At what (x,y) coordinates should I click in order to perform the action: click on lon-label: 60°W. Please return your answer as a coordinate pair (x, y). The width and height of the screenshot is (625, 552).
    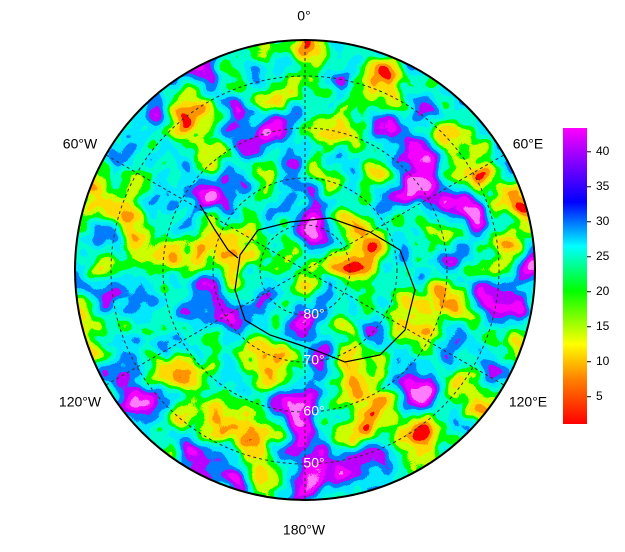
    Looking at the image, I should click on (80, 144).